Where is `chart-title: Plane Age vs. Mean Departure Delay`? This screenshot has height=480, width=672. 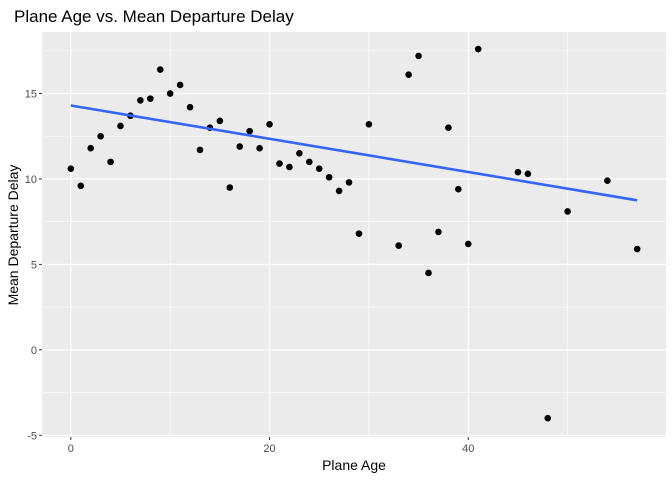
chart-title: Plane Age vs. Mean Departure Delay is located at coordinates (154, 16).